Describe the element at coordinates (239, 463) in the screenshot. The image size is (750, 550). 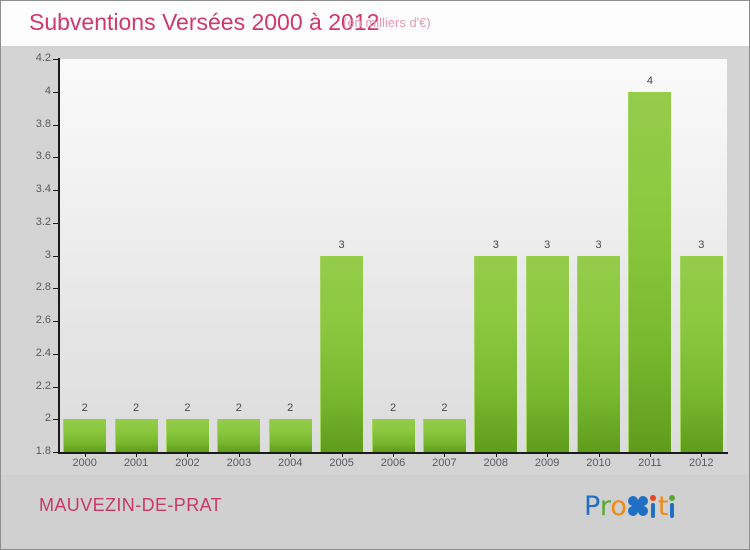
I see `x-axis-label: 2003` at that location.